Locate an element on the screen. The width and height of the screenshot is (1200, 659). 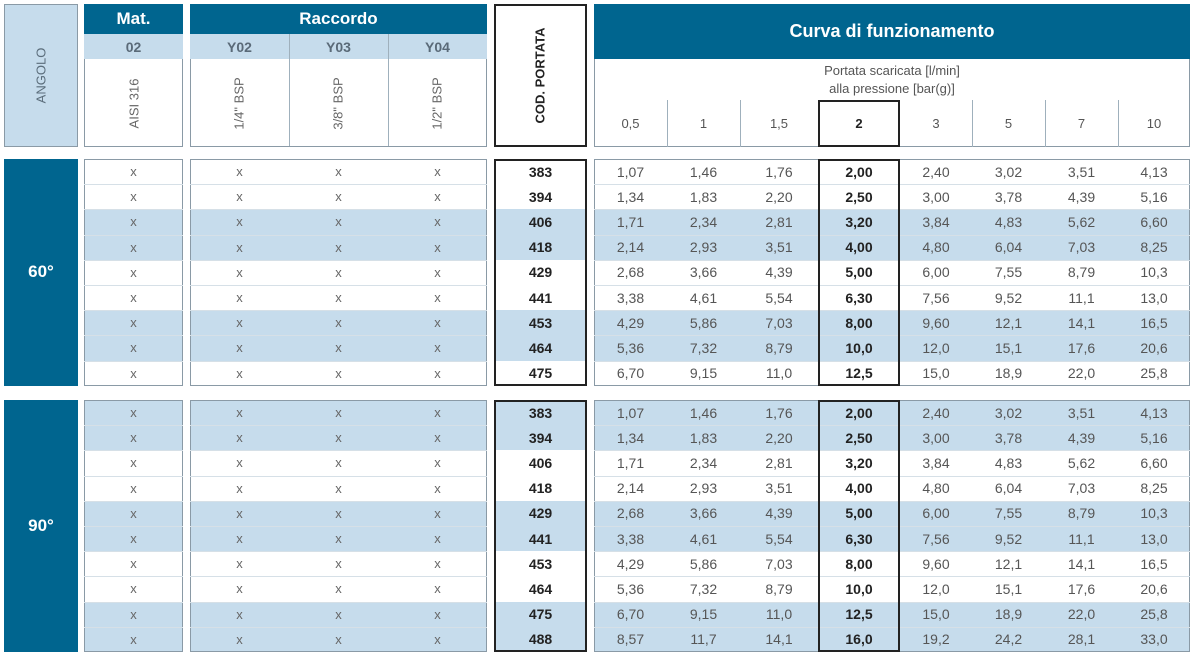
flow-value: 14,1 is located at coordinates (1081, 563).